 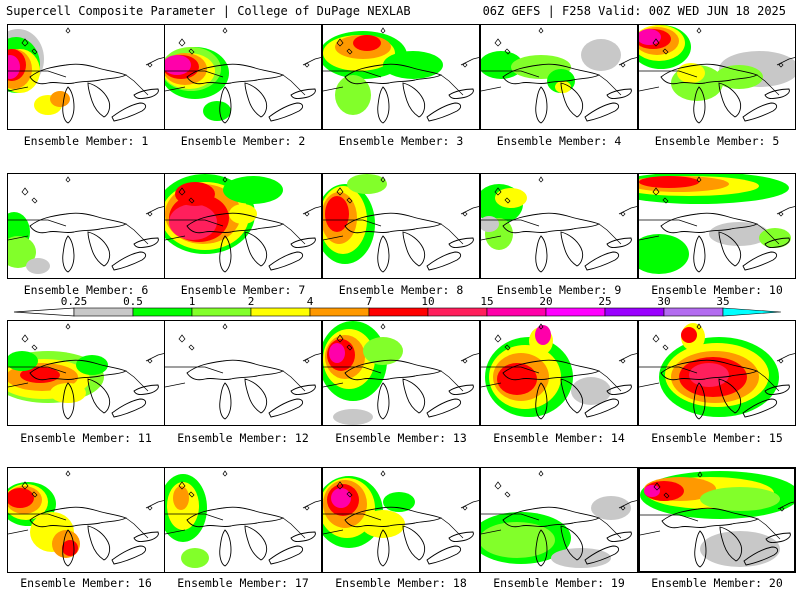 What do you see at coordinates (487, 301) in the screenshot?
I see `colorbar-tick-label: 15` at bounding box center [487, 301].